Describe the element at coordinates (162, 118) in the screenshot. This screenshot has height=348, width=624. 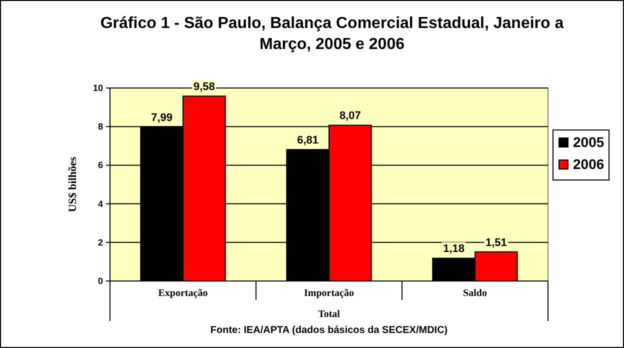
I see `data-label: 7,99` at that location.